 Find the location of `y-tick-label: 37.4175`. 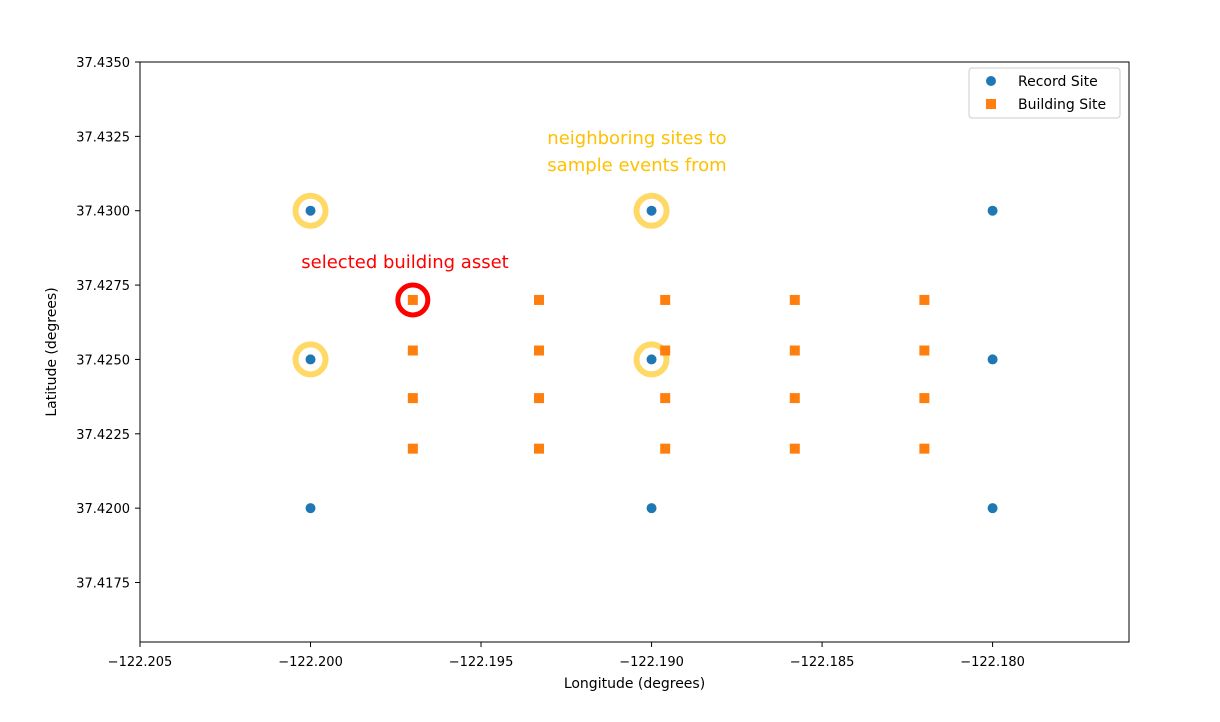

y-tick-label: 37.4175 is located at coordinates (103, 584).